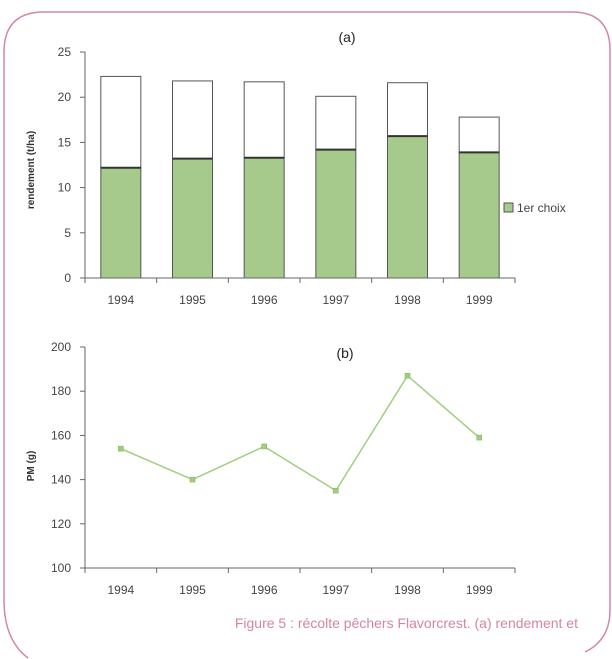 The image size is (612, 659). Describe the element at coordinates (120, 300) in the screenshot. I see `yield-x-tick-label: 1994` at that location.